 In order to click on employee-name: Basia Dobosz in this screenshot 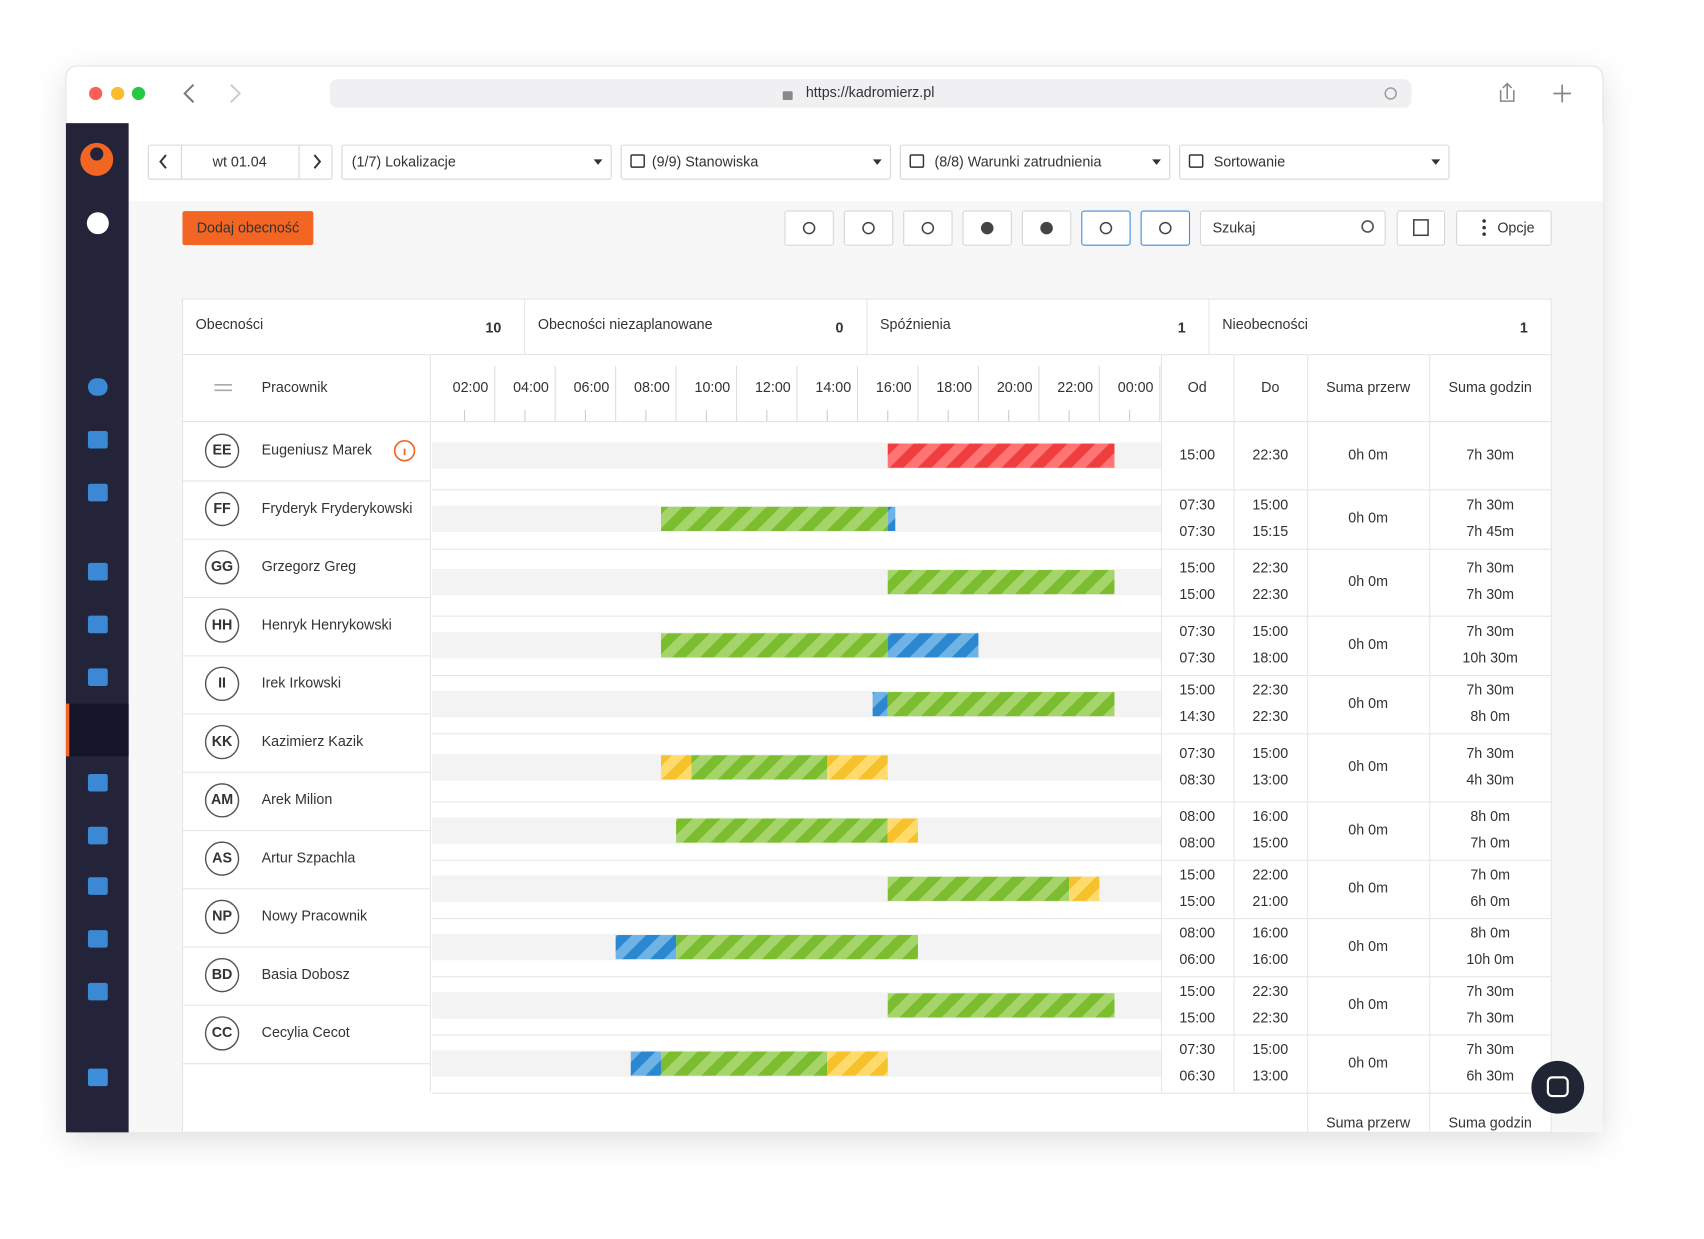, I will do `click(306, 975)`.